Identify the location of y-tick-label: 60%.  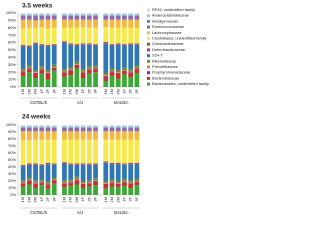
(12, 152).